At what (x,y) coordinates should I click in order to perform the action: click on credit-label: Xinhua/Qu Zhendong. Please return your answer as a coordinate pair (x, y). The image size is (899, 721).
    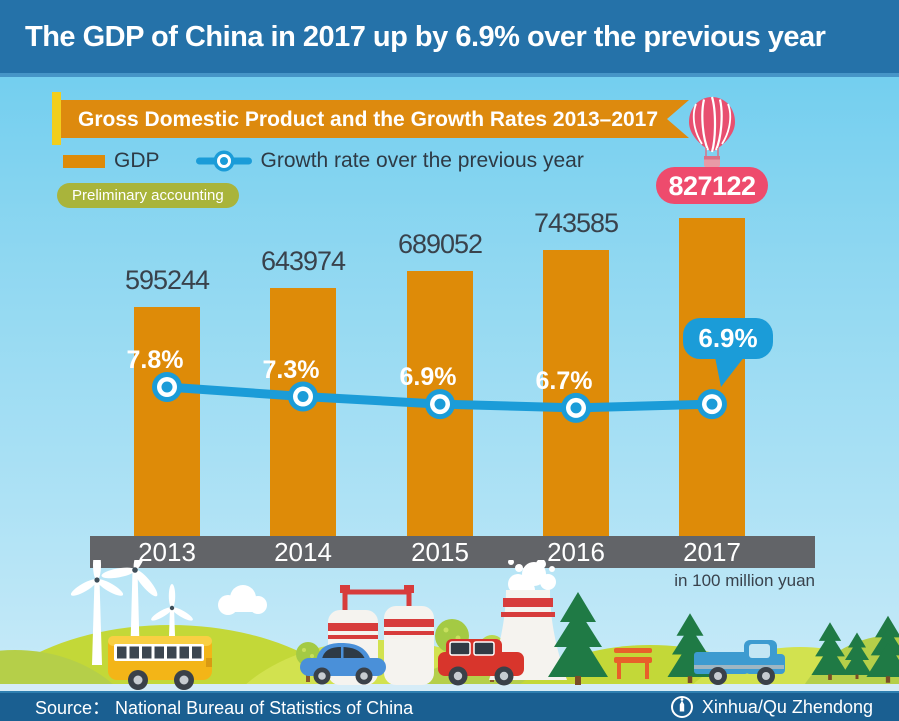
    Looking at the image, I should click on (787, 706).